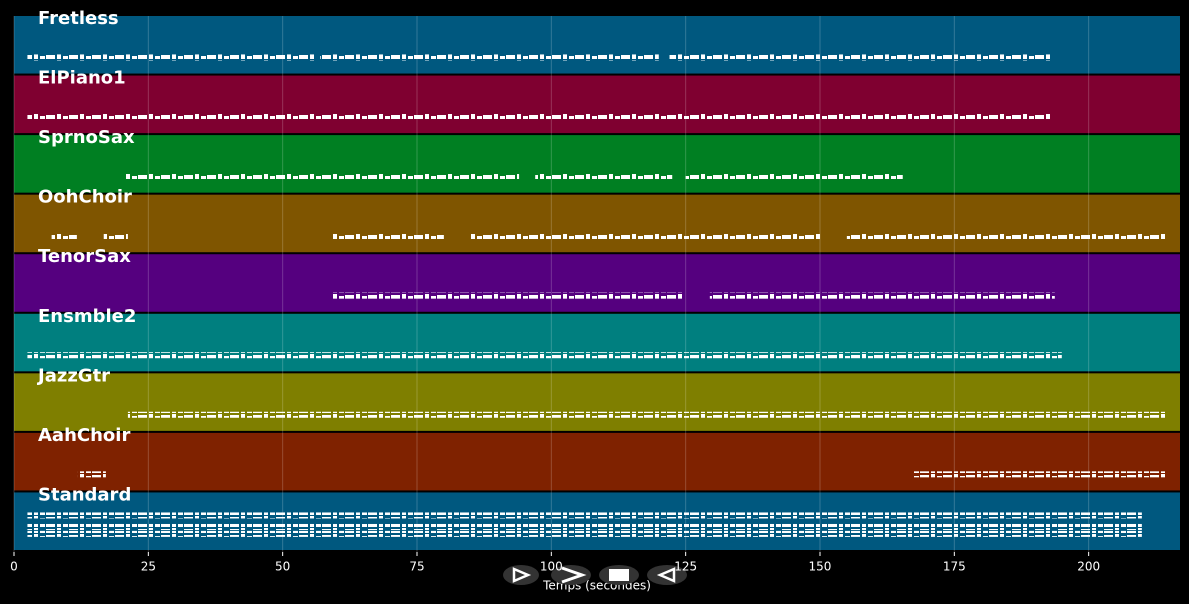 Image resolution: width=1189 pixels, height=604 pixels. Describe the element at coordinates (685, 567) in the screenshot. I see `x-tick-label: 125` at that location.